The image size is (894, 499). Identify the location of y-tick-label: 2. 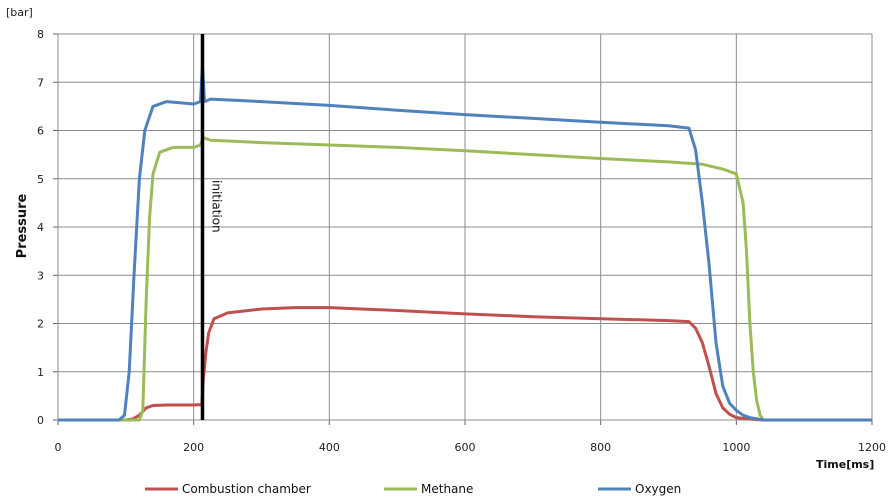
(40, 324).